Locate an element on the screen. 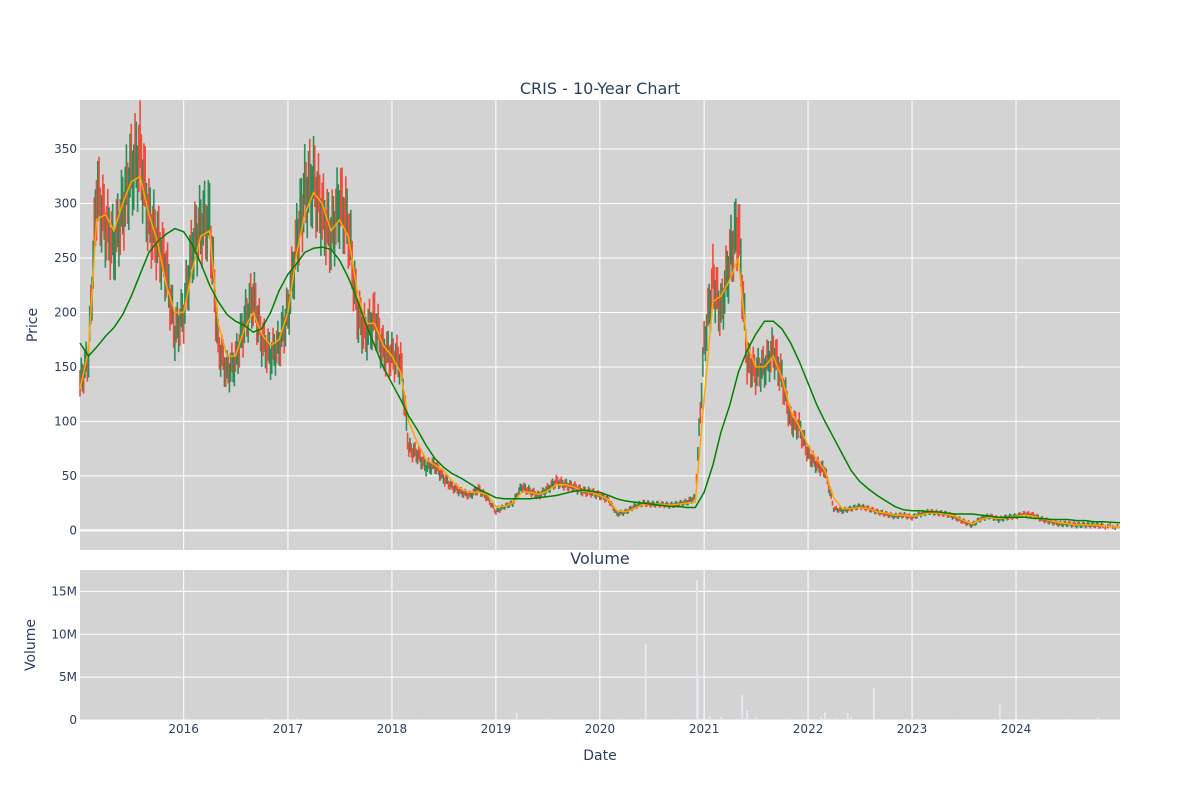 This screenshot has height=800, width=1200. volume-y-tick-label: 0 is located at coordinates (73, 720).